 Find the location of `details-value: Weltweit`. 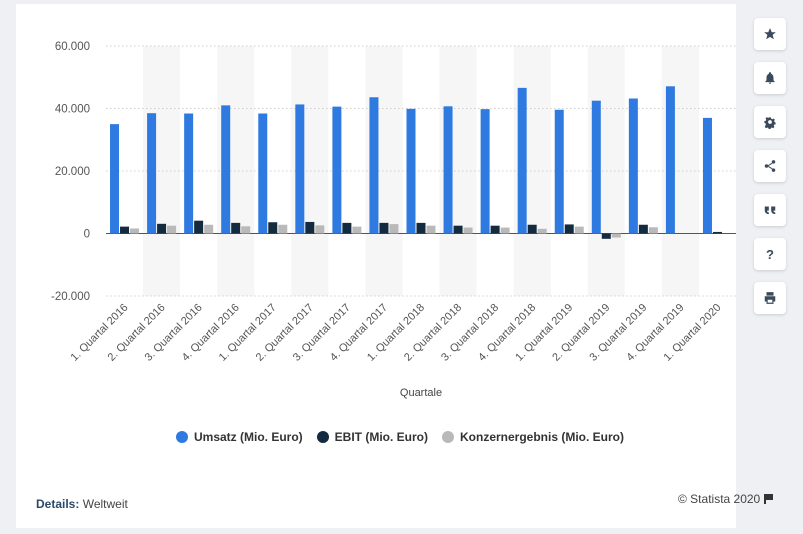

details-value: Weltweit is located at coordinates (105, 504).